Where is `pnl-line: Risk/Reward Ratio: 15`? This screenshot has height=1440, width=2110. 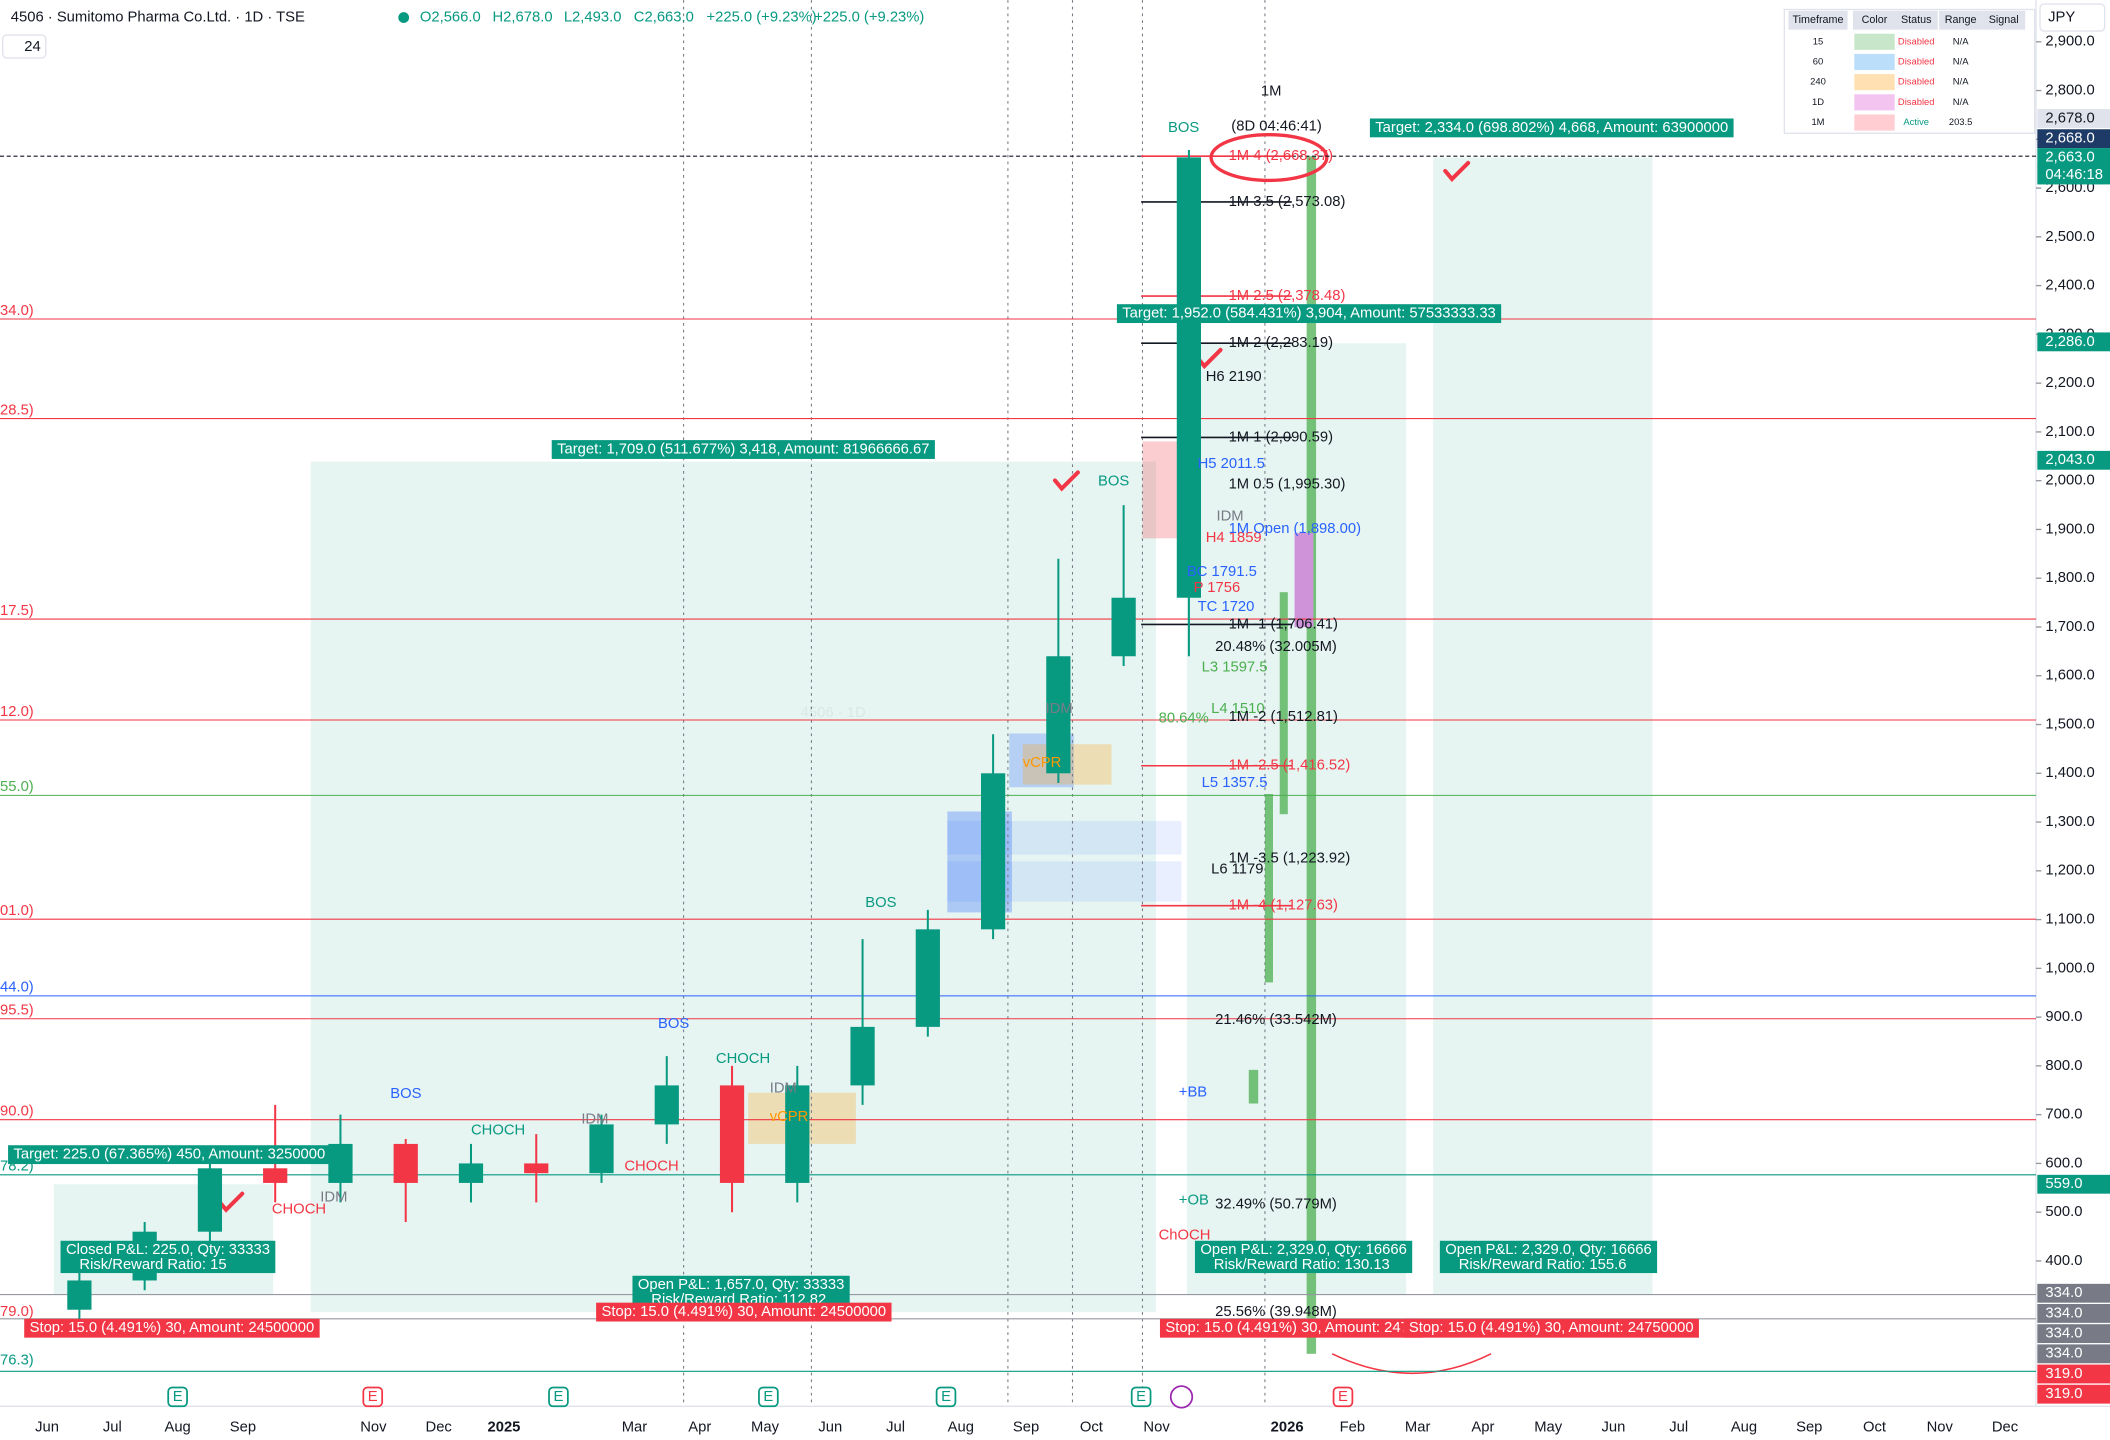 pnl-line: Risk/Reward Ratio: 15 is located at coordinates (152, 1265).